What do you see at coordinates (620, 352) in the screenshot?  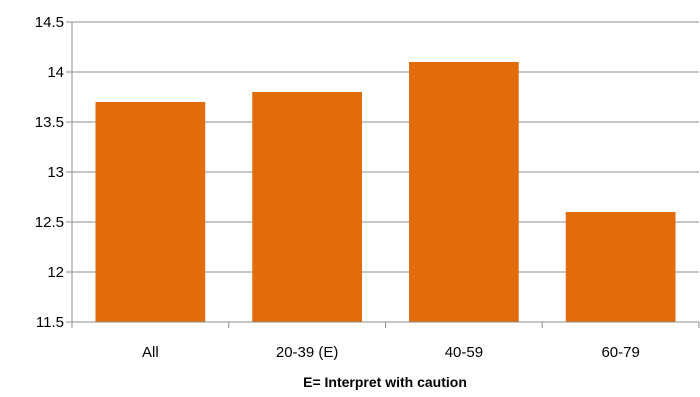 I see `x-tick-label: 60-79` at bounding box center [620, 352].